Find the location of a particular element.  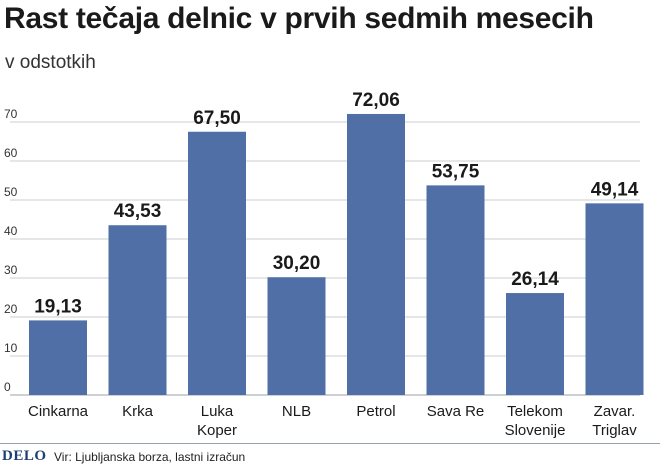

source-note: Vir: Ljubljanska borza, lastni izračun is located at coordinates (150, 457).